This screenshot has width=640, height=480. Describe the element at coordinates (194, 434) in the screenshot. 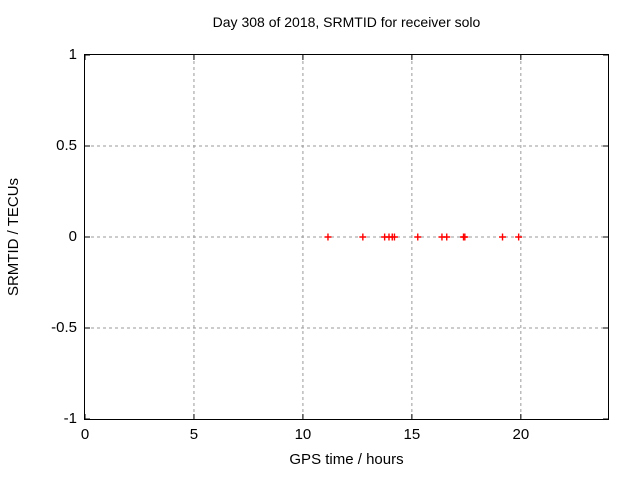

I see `x-tick-label: 5` at that location.